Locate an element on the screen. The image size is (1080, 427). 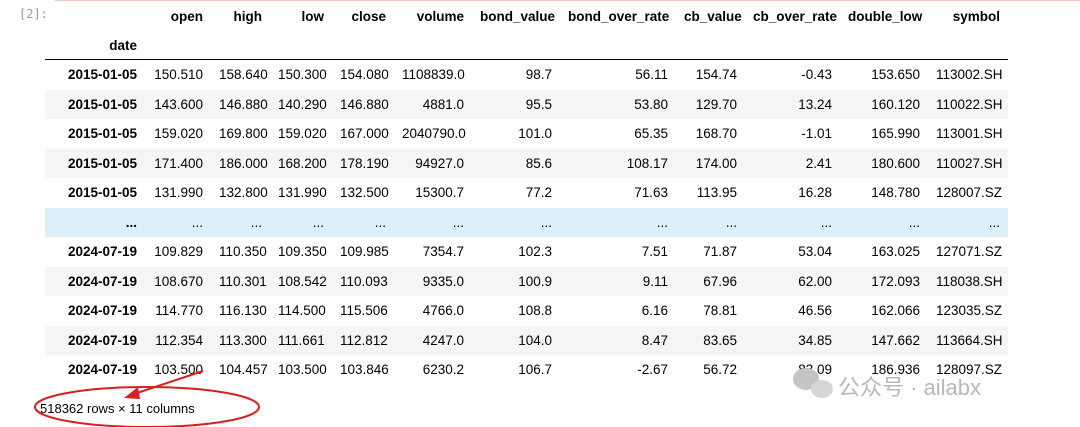
data-cell: 13.24 is located at coordinates (815, 104).